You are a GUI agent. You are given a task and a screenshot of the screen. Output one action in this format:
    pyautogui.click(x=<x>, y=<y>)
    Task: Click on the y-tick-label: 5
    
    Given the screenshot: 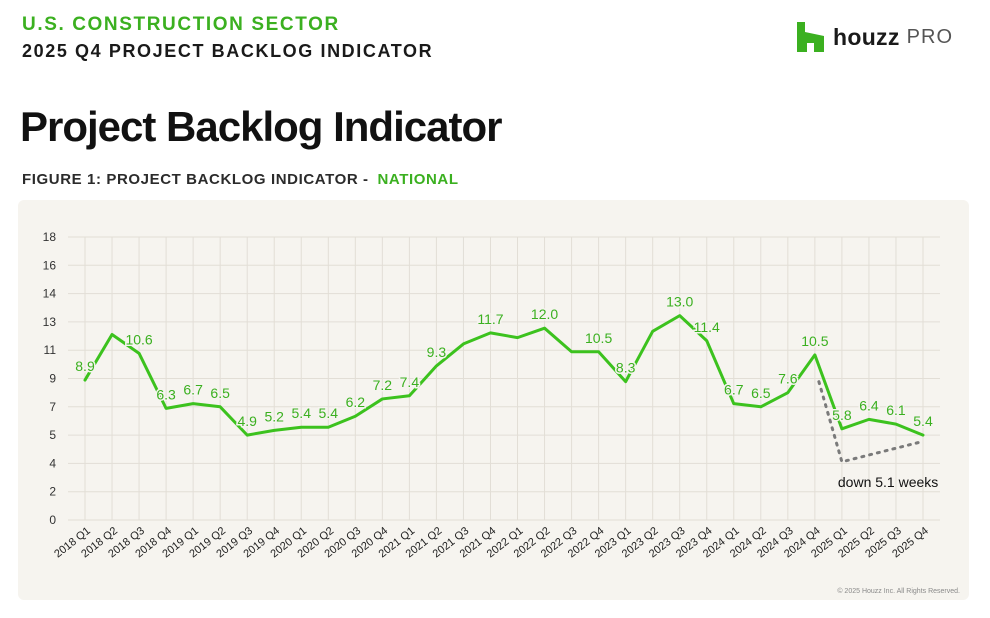 What is the action you would take?
    pyautogui.click(x=52, y=435)
    